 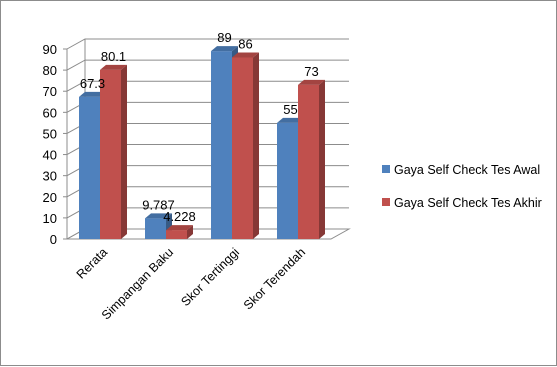 I want to click on category-label: Skor Tertinggi, so click(x=210, y=277).